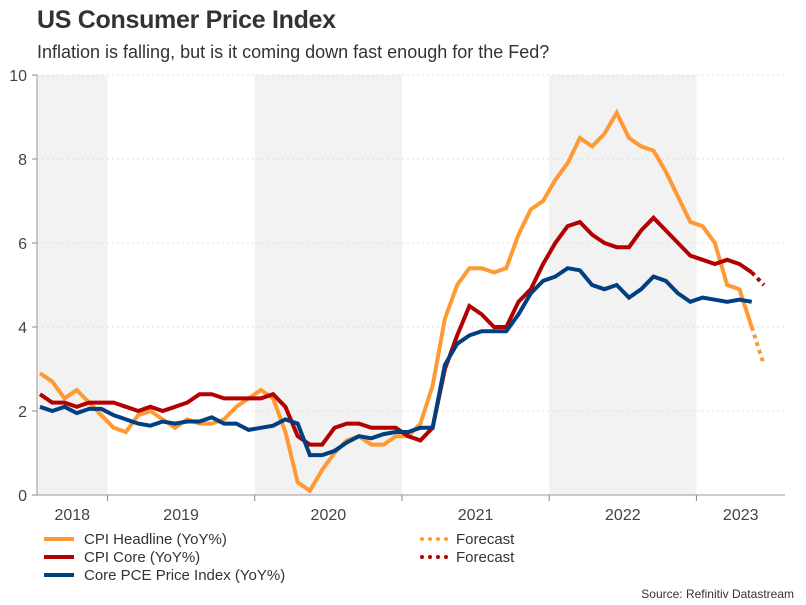 Image resolution: width=806 pixels, height=605 pixels. What do you see at coordinates (142, 557) in the screenshot?
I see `legend-label: CPI Core (YoY%)` at bounding box center [142, 557].